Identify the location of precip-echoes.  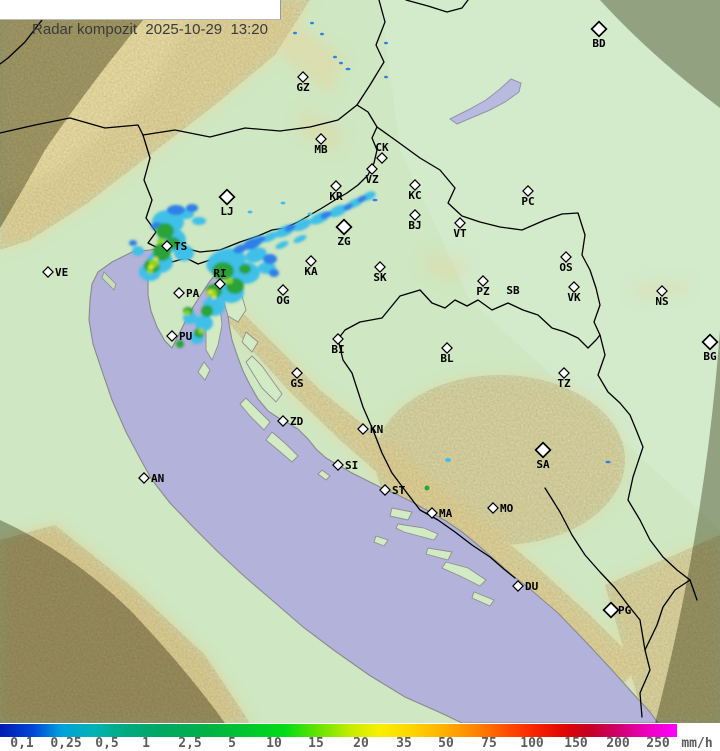
(252, 269).